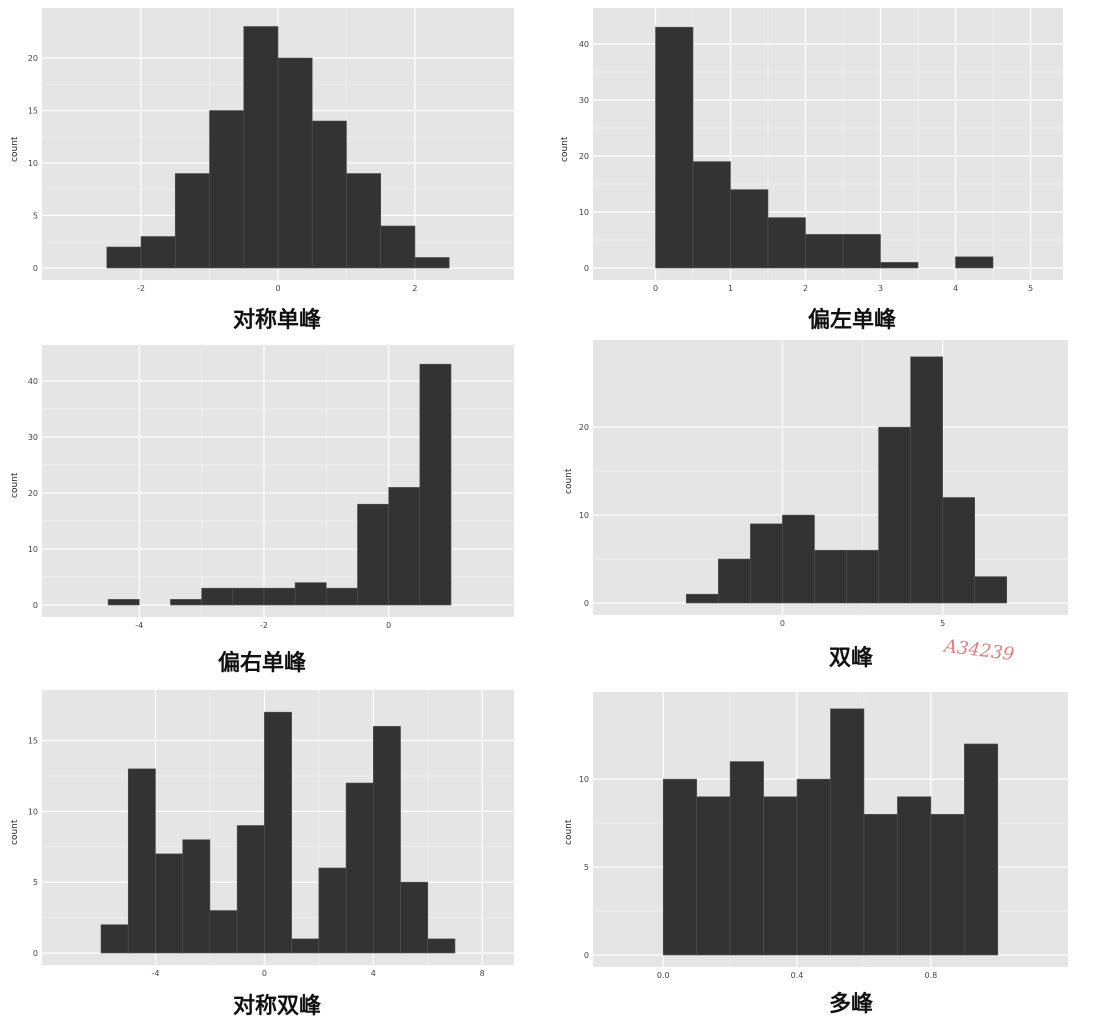  Describe the element at coordinates (880, 288) in the screenshot. I see `x-tick-label: 3` at that location.